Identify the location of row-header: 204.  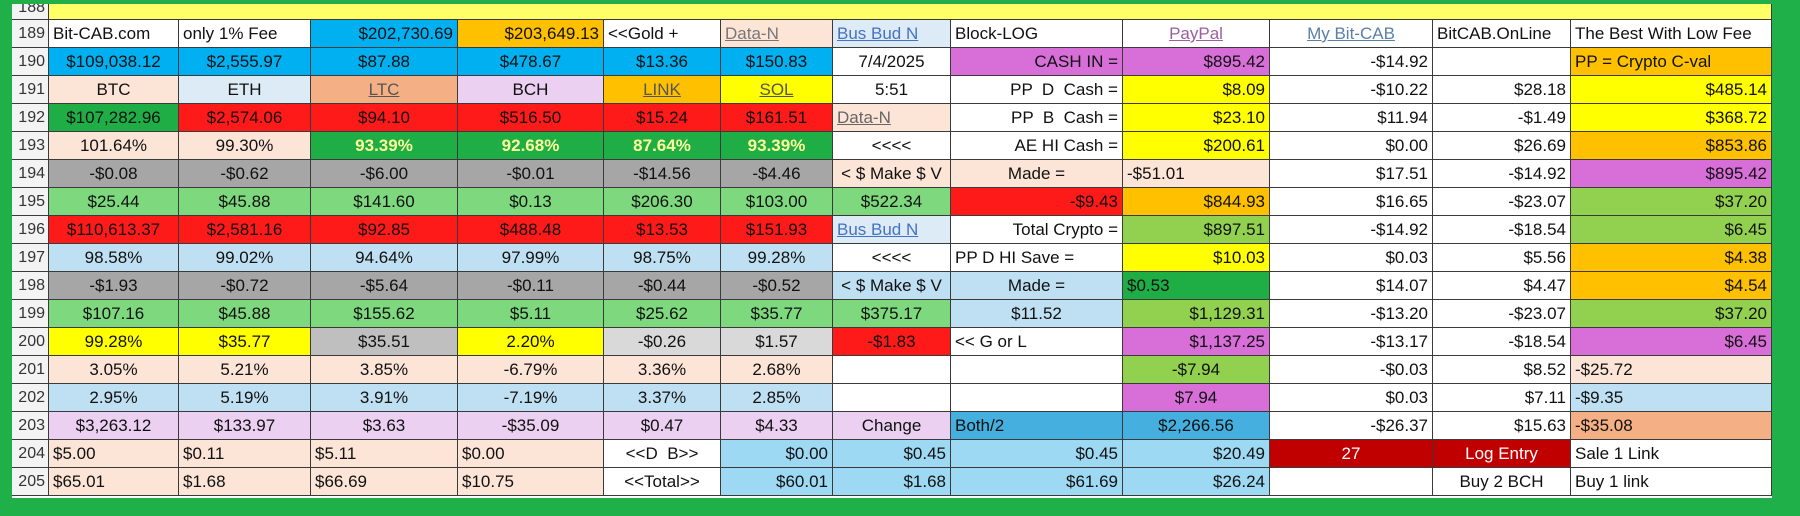
(30, 454).